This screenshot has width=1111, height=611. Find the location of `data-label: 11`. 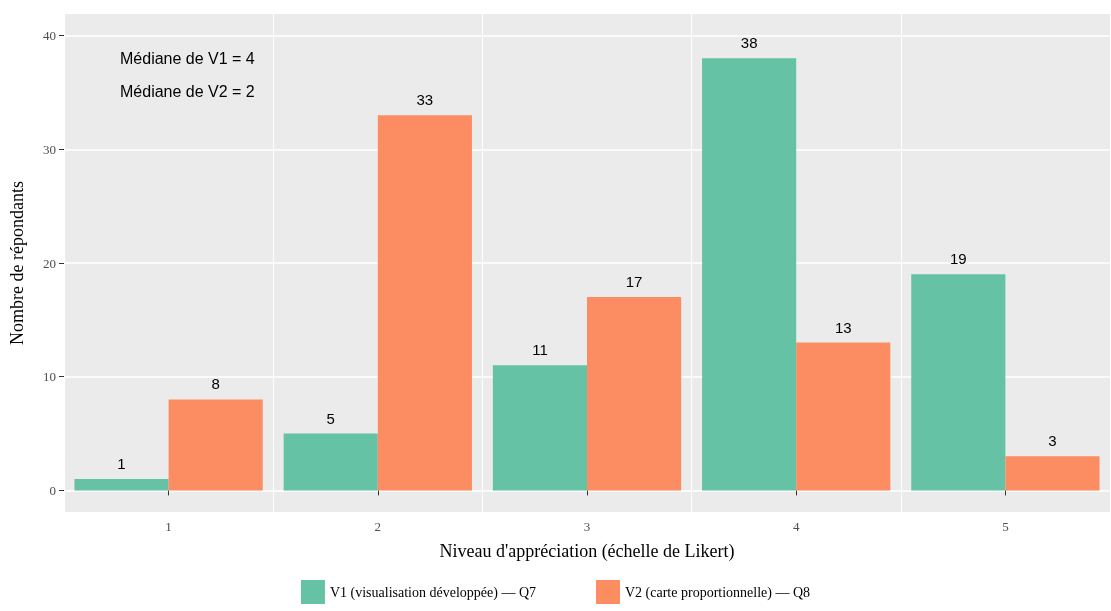

data-label: 11 is located at coordinates (540, 350).